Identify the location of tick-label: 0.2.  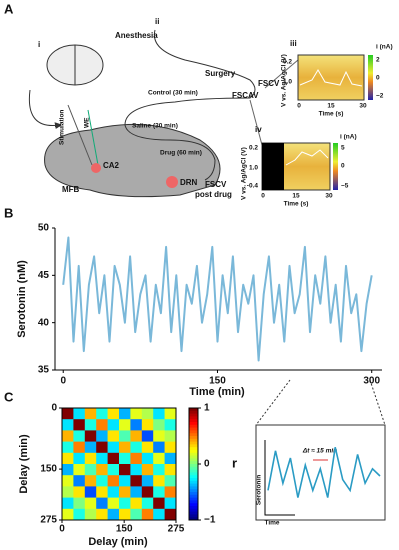
(253, 148).